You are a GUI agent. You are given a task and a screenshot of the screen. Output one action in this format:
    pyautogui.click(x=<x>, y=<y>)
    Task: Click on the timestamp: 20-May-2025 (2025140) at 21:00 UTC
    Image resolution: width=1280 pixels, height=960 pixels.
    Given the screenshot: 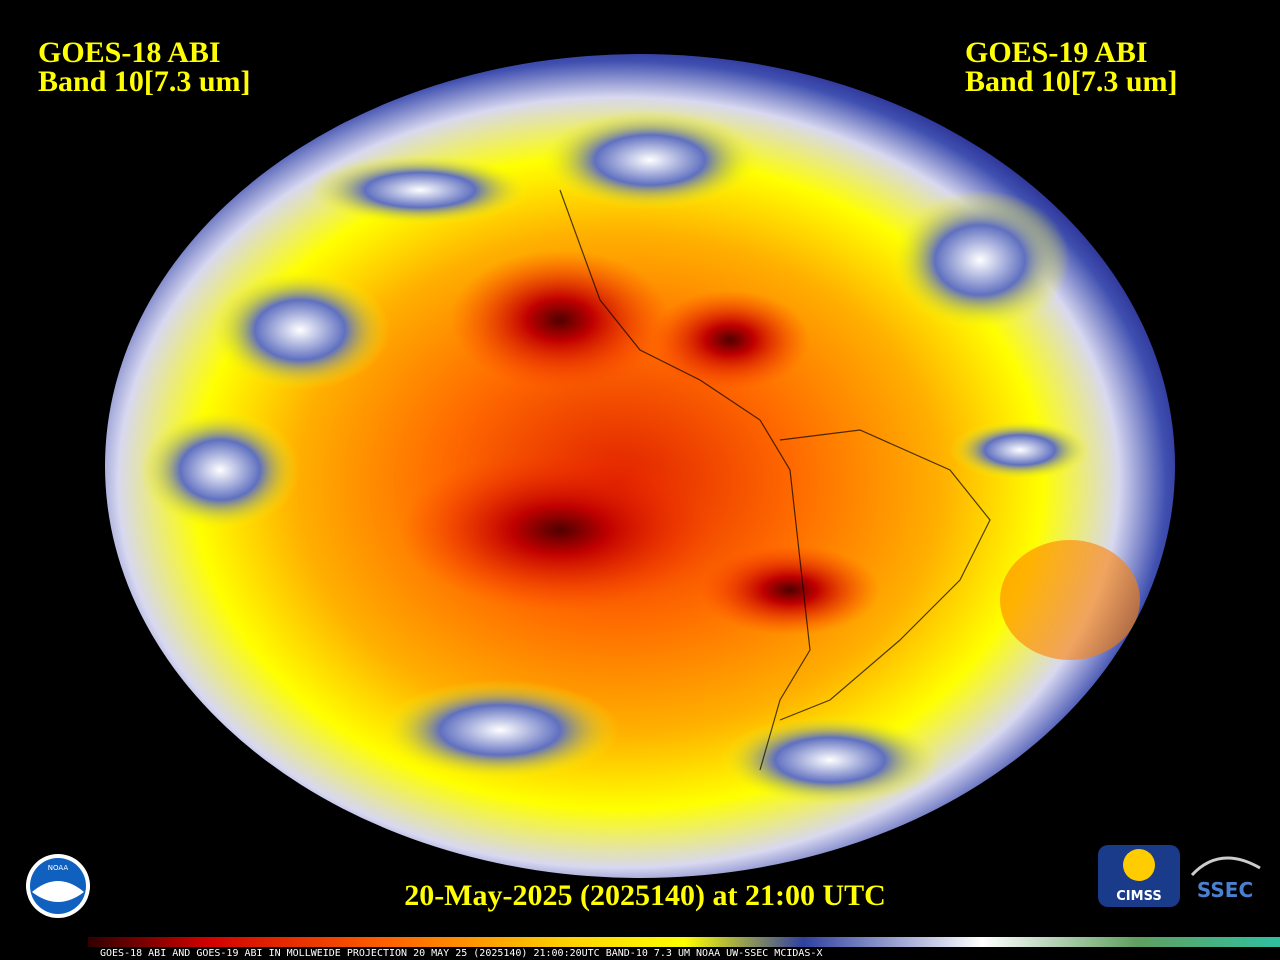 What is the action you would take?
    pyautogui.click(x=645, y=895)
    